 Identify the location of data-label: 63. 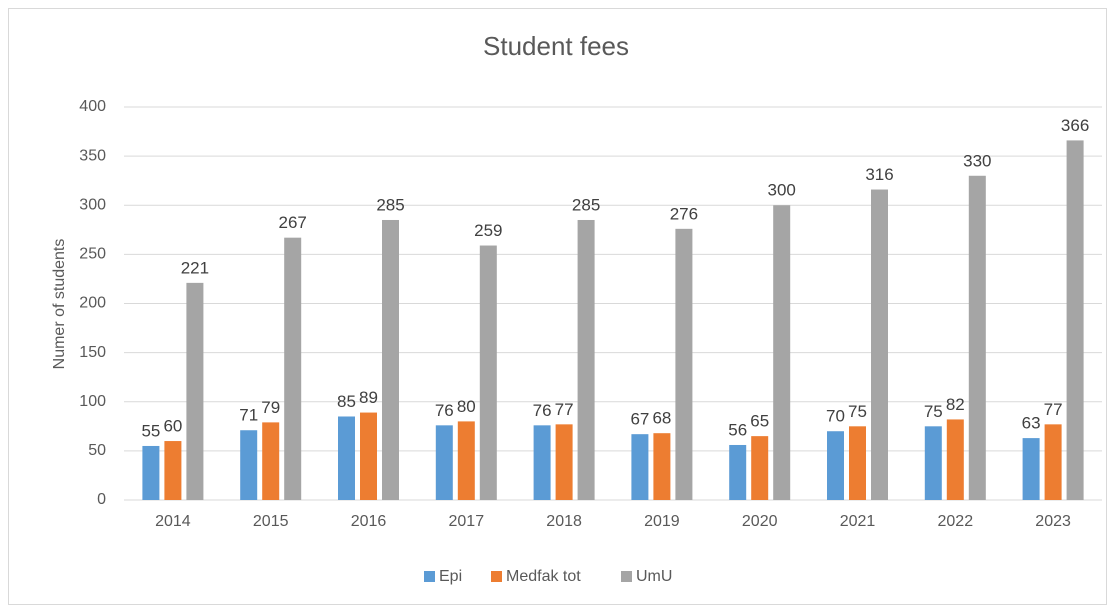
(1031, 423).